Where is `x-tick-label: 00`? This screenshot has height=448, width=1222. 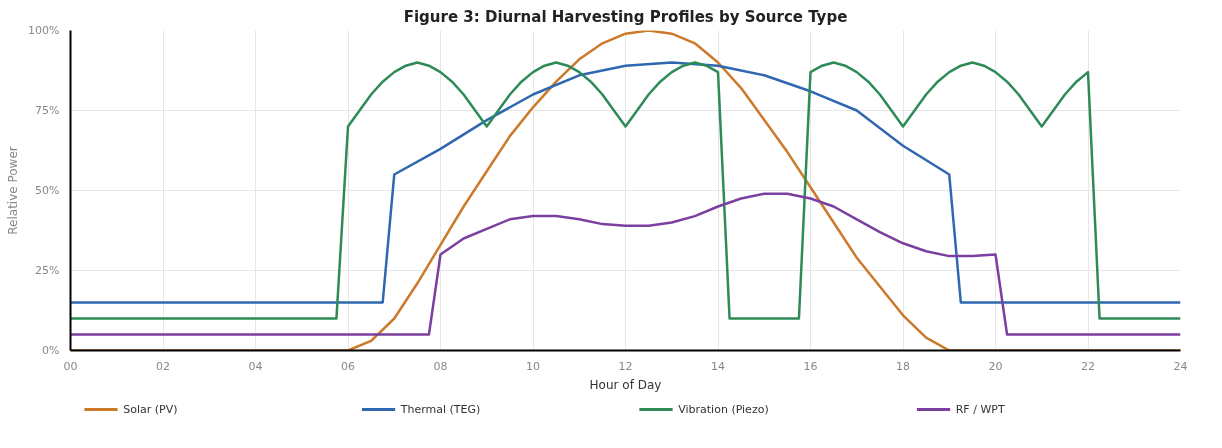
x-tick-label: 00 is located at coordinates (70, 366).